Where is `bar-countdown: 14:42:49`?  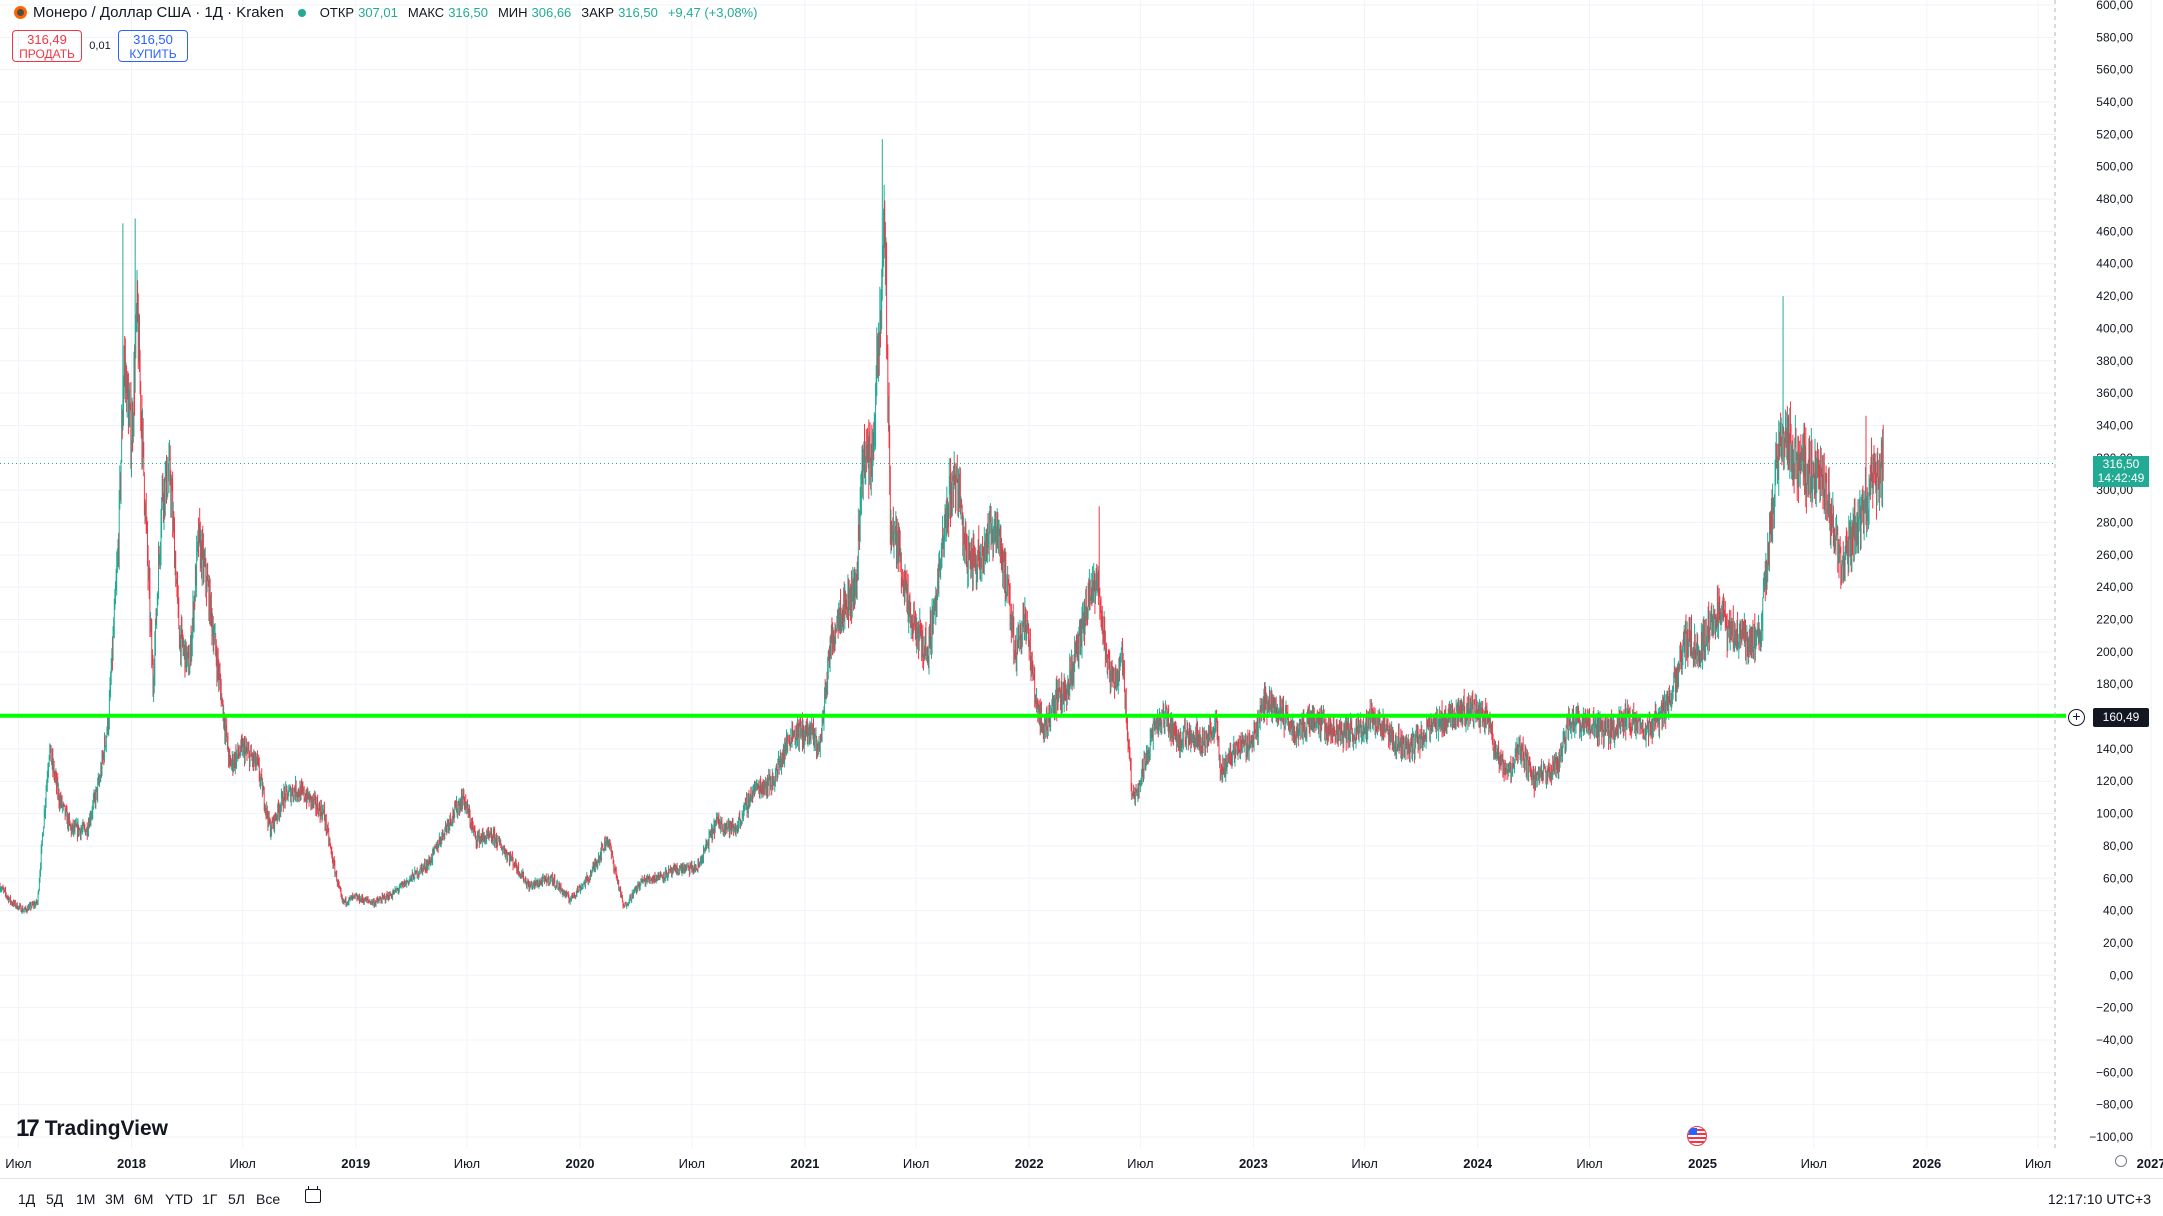
bar-countdown: 14:42:49 is located at coordinates (2121, 478).